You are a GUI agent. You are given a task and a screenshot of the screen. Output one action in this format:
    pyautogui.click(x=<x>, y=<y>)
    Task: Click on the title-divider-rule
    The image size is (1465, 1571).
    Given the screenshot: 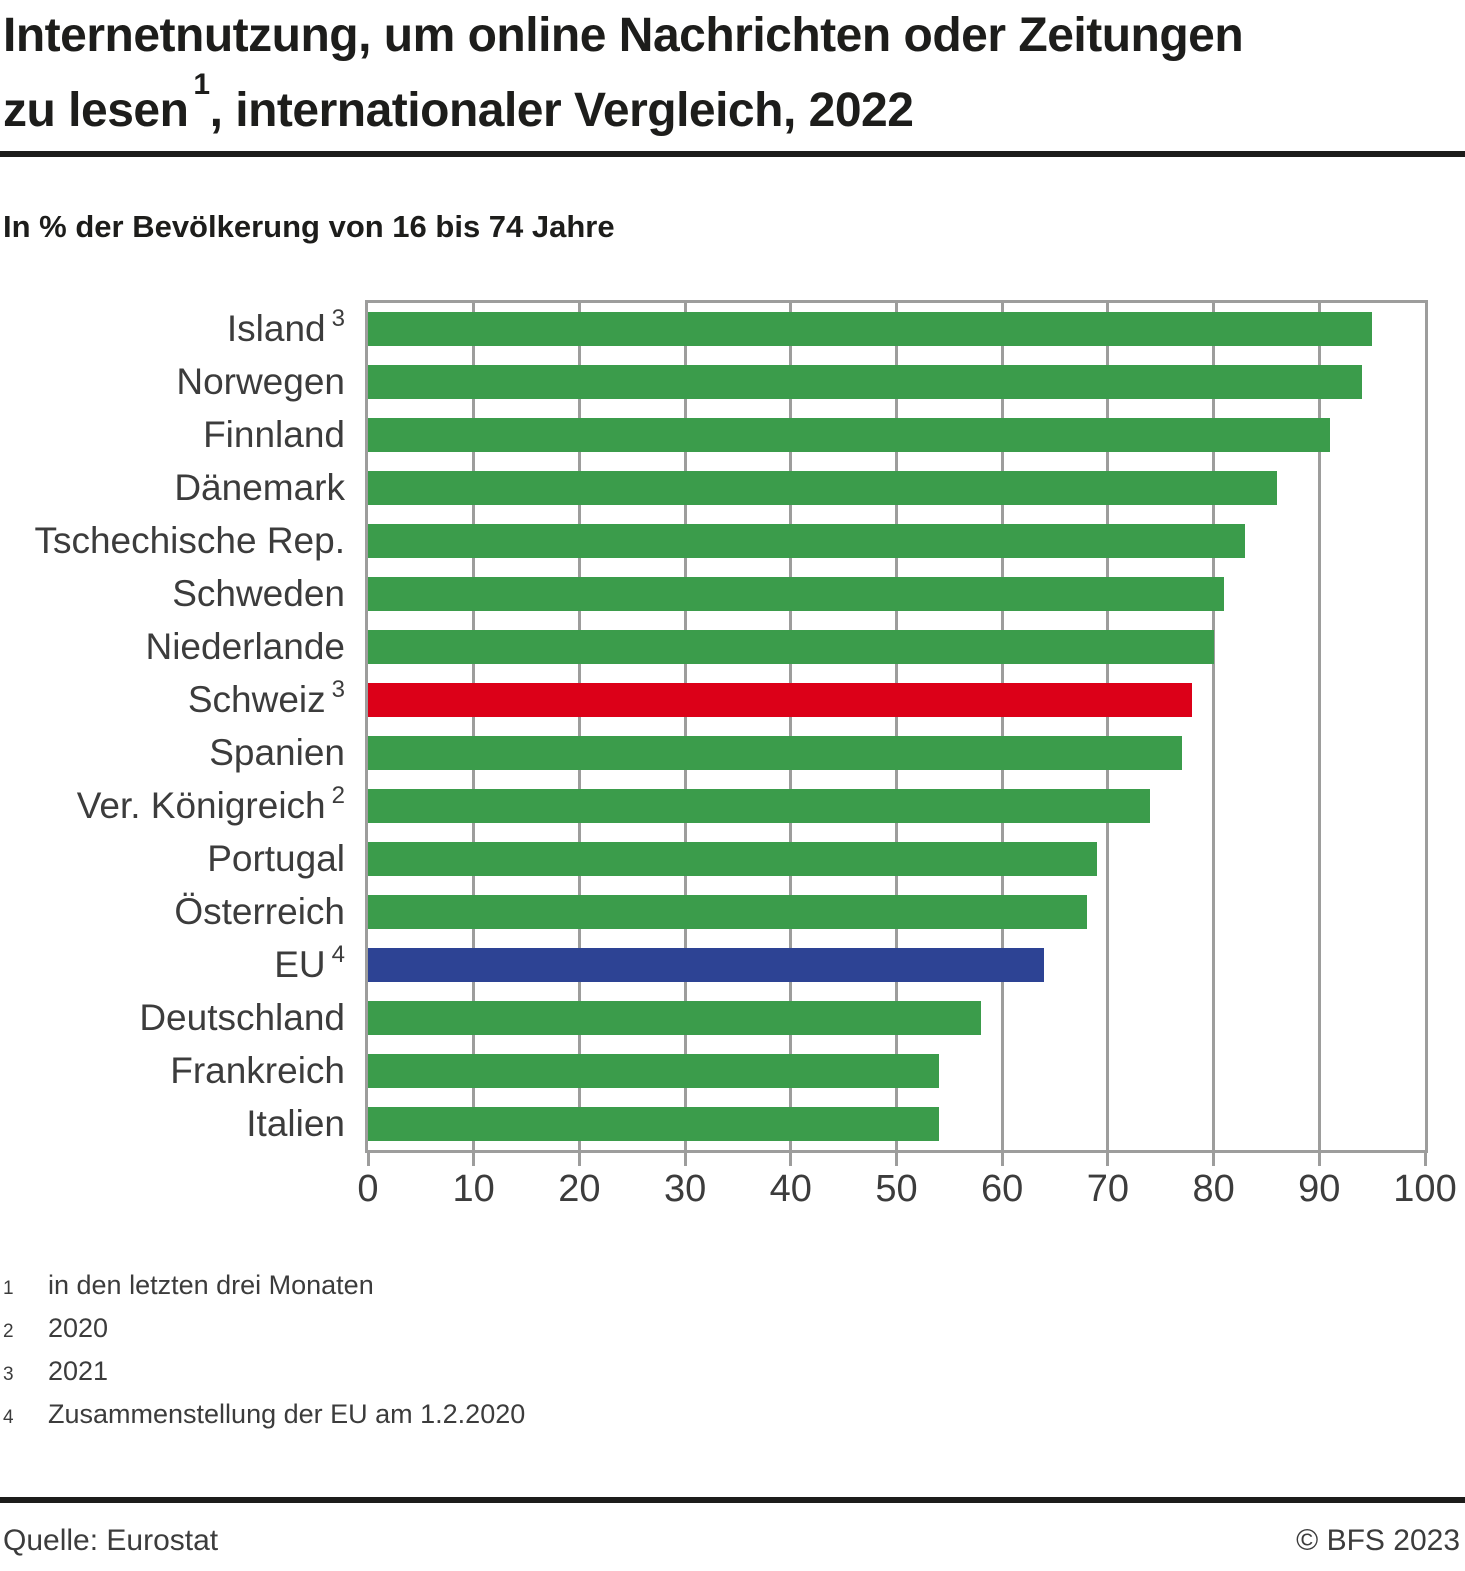 What is the action you would take?
    pyautogui.click(x=732, y=154)
    